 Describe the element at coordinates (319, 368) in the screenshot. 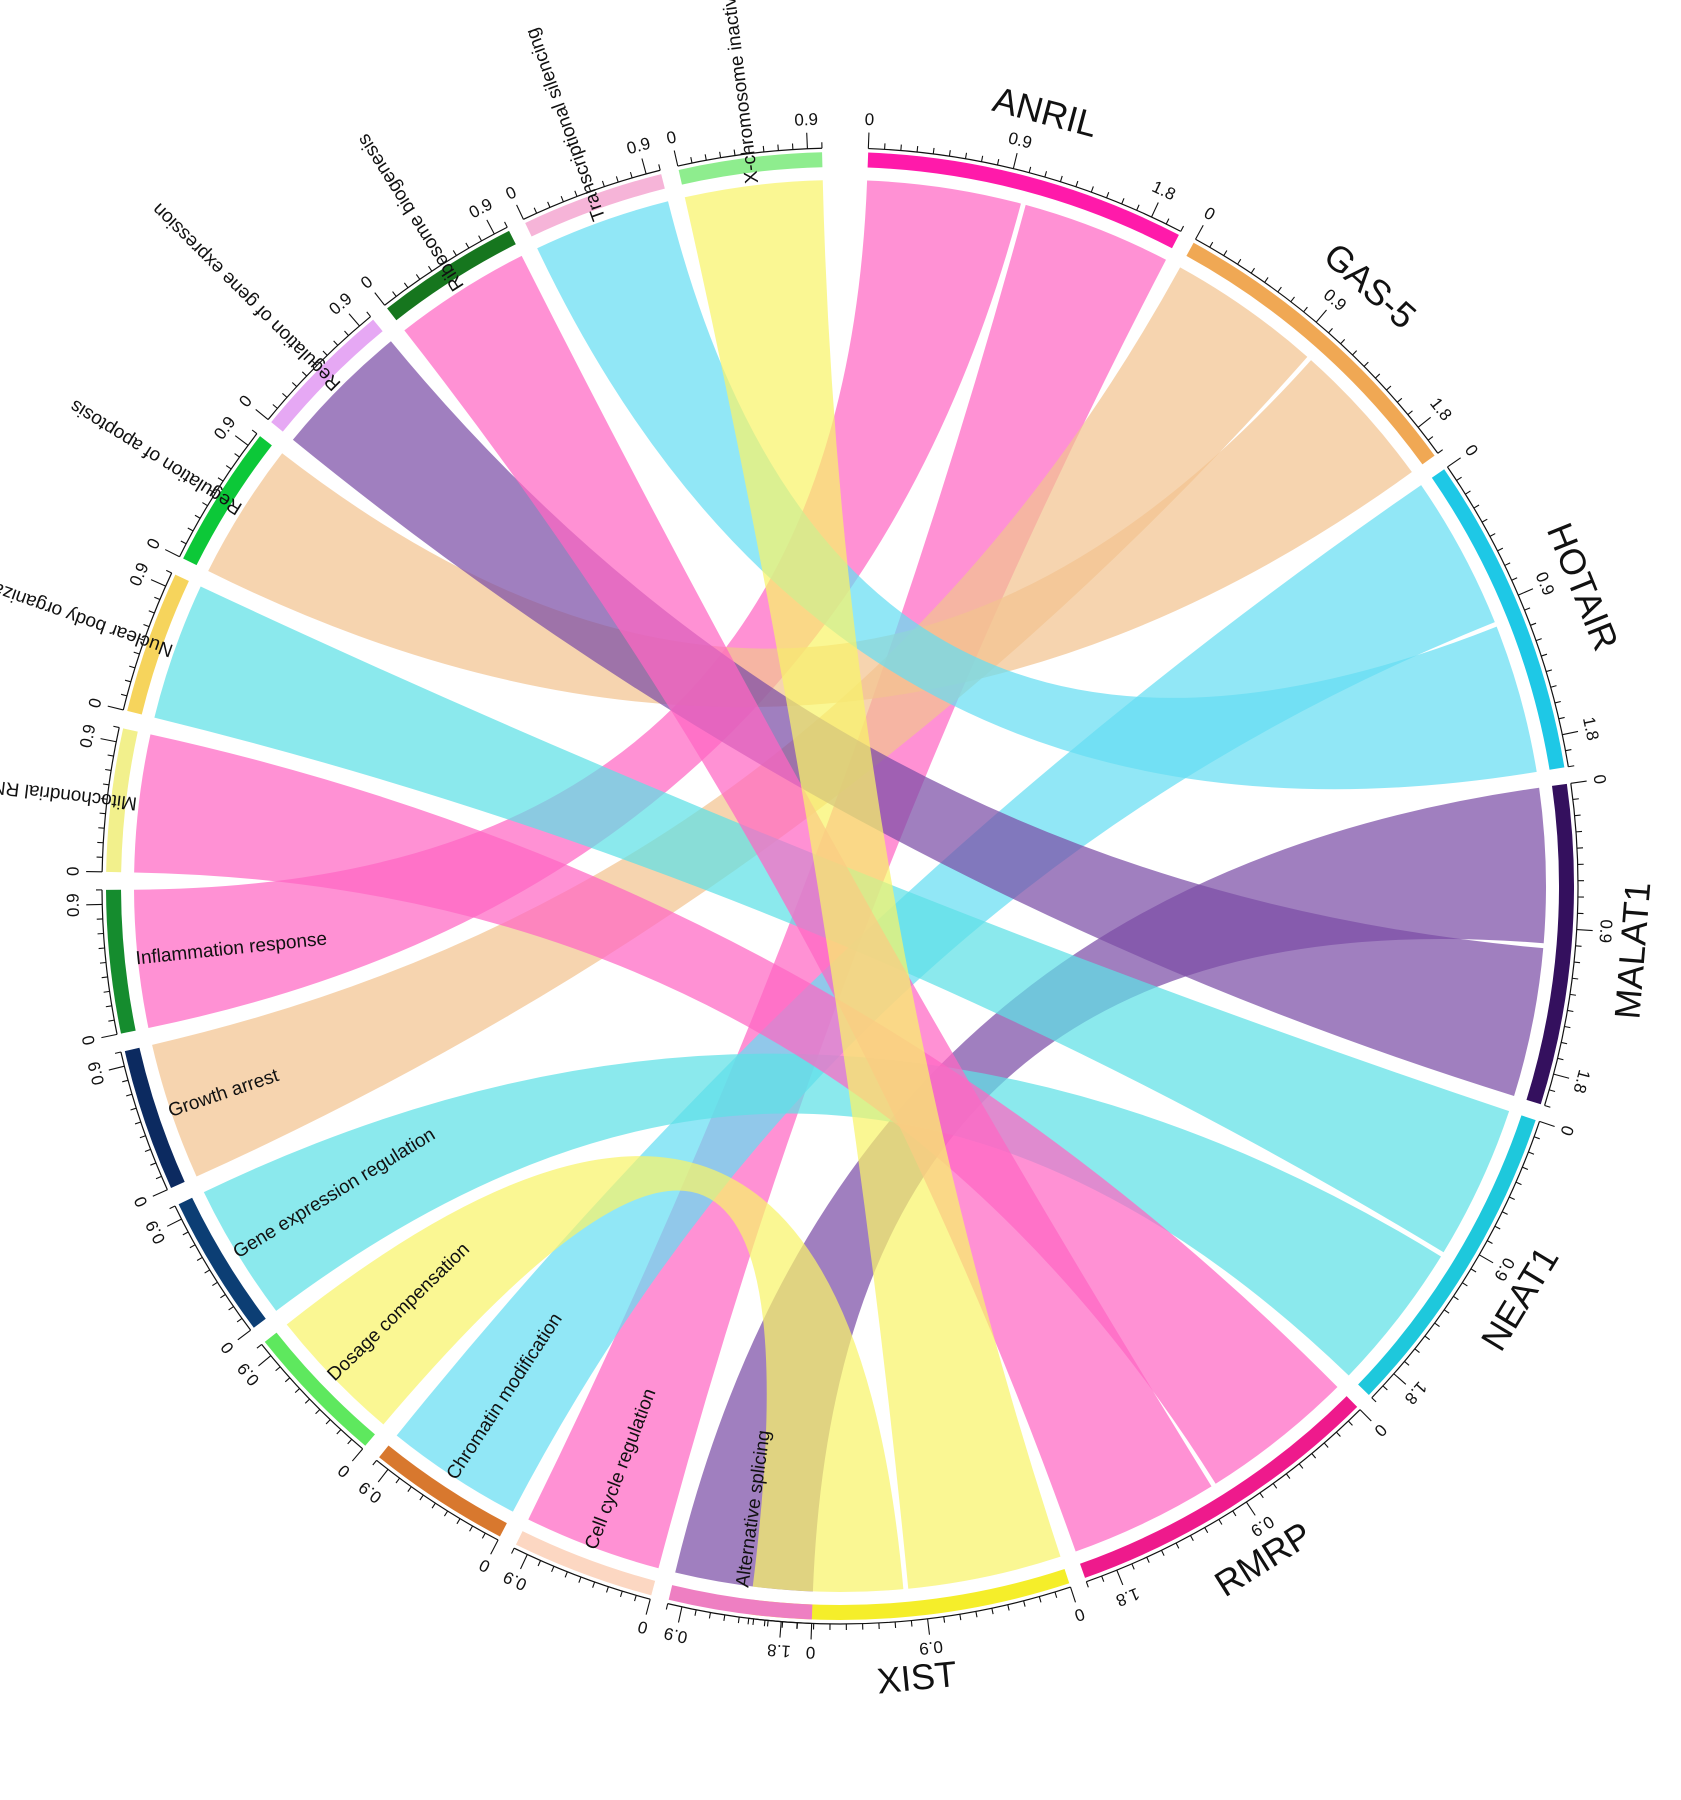

I see `tick-axis-regulation-of-gene-expression` at that location.